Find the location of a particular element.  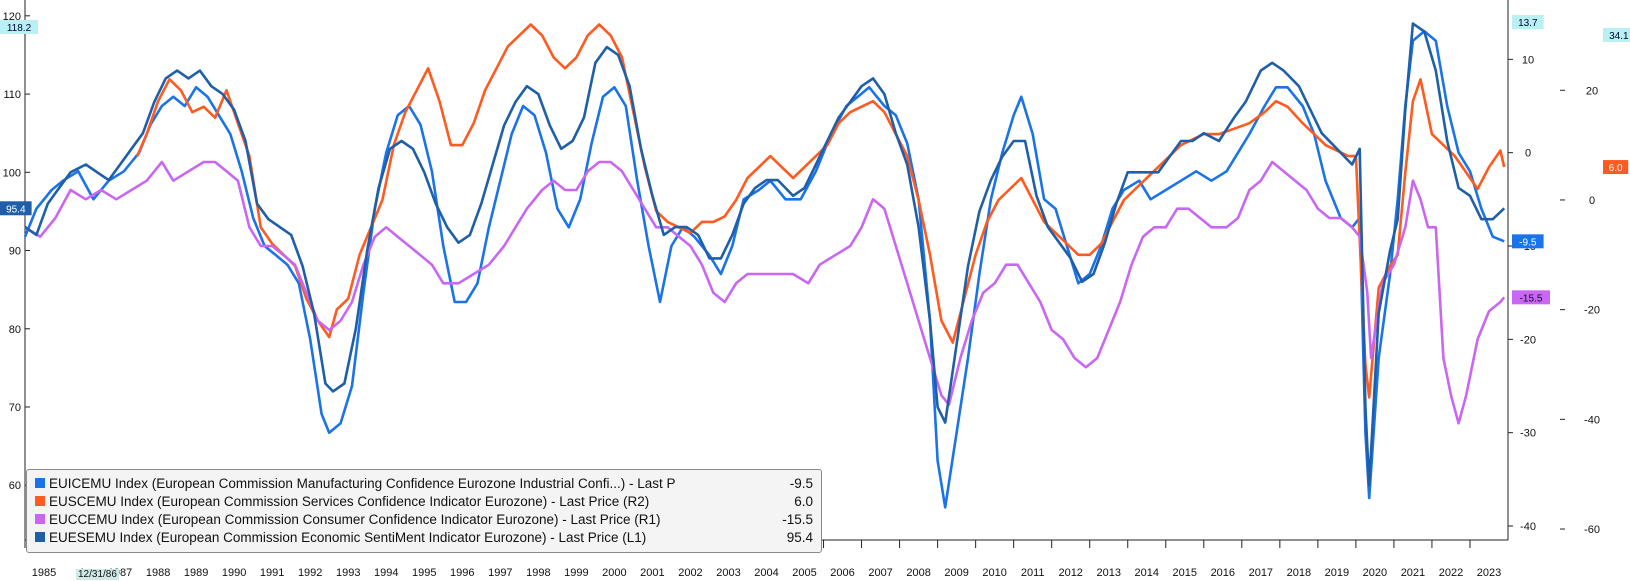

y-tick-label-right1: 10 is located at coordinates (1528, 60).